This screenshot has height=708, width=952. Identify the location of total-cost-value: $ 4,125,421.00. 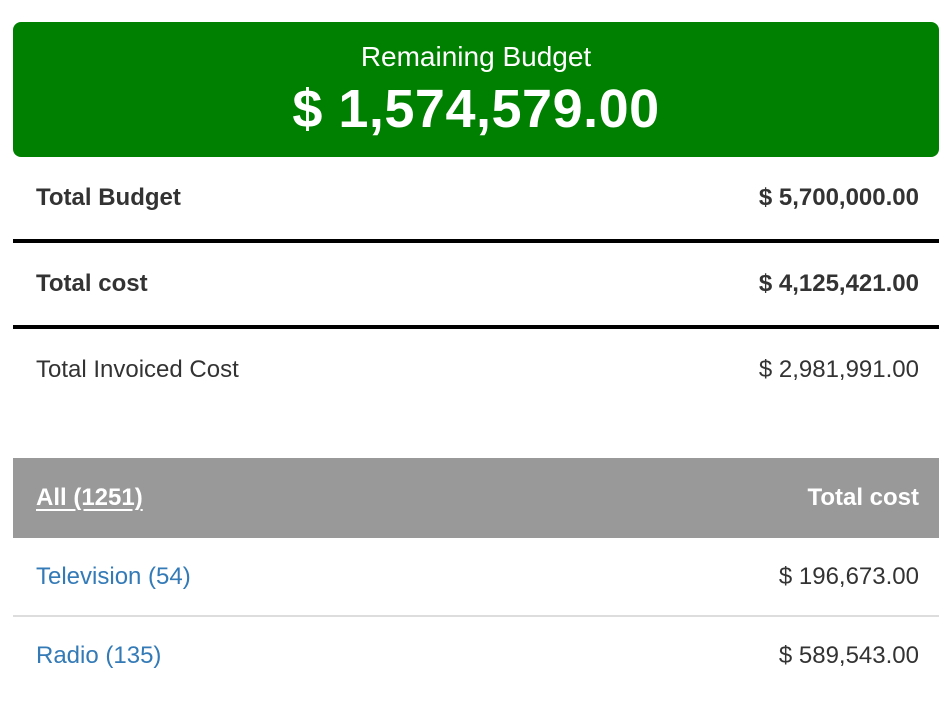
(838, 283).